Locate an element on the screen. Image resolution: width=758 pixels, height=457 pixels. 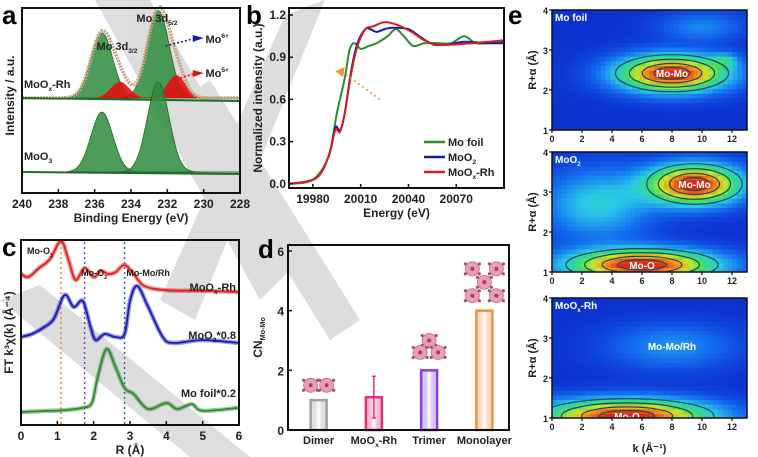
x-axis-label: Binding Energy (eV) is located at coordinates (131, 218).